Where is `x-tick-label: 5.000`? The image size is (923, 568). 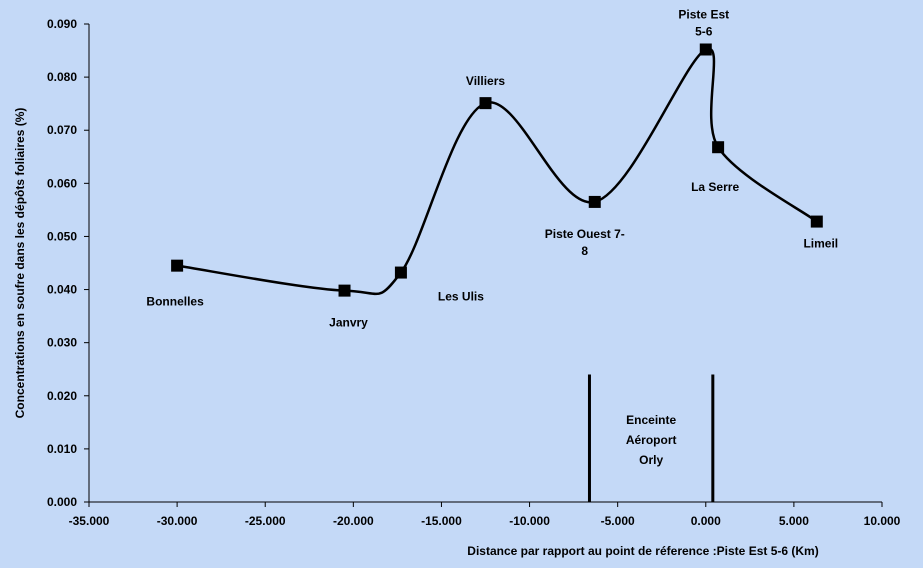
x-tick-label: 5.000 is located at coordinates (794, 521).